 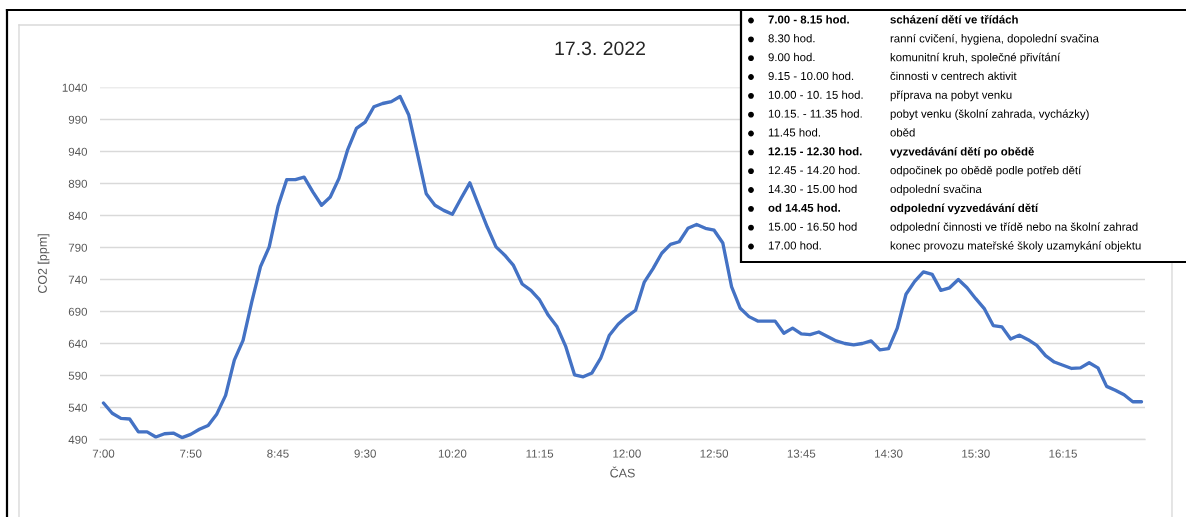 What do you see at coordinates (78, 407) in the screenshot?
I see `y-tick-label: 540` at bounding box center [78, 407].